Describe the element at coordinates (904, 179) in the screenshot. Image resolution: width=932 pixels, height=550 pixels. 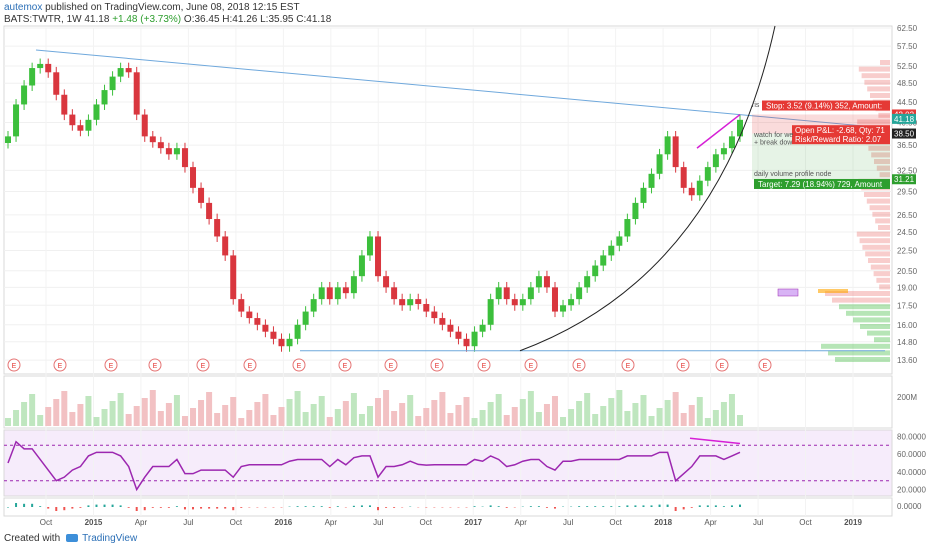
I see `price-label-bg` at that location.